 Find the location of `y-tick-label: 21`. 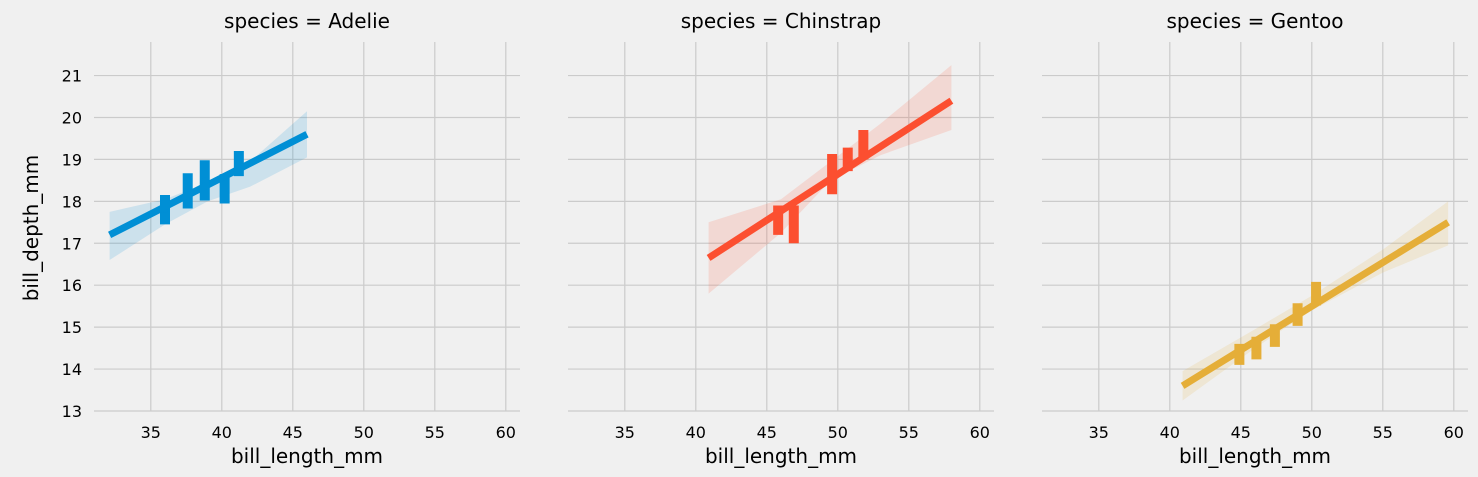

y-tick-label: 21 is located at coordinates (72, 76).